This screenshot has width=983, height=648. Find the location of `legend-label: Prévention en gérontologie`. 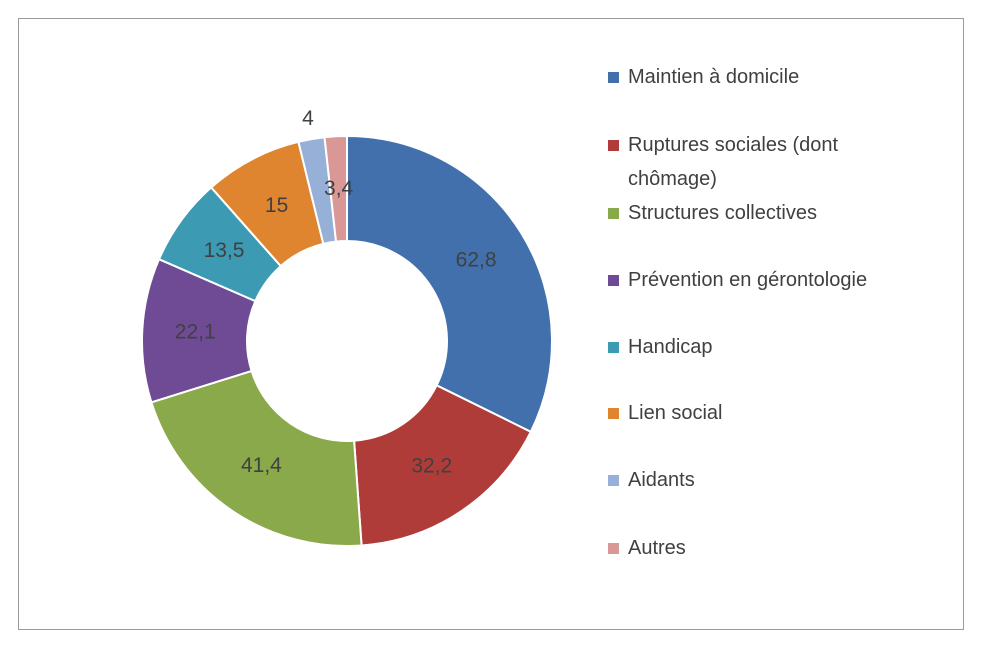

legend-label: Prévention en gérontologie is located at coordinates (748, 280).